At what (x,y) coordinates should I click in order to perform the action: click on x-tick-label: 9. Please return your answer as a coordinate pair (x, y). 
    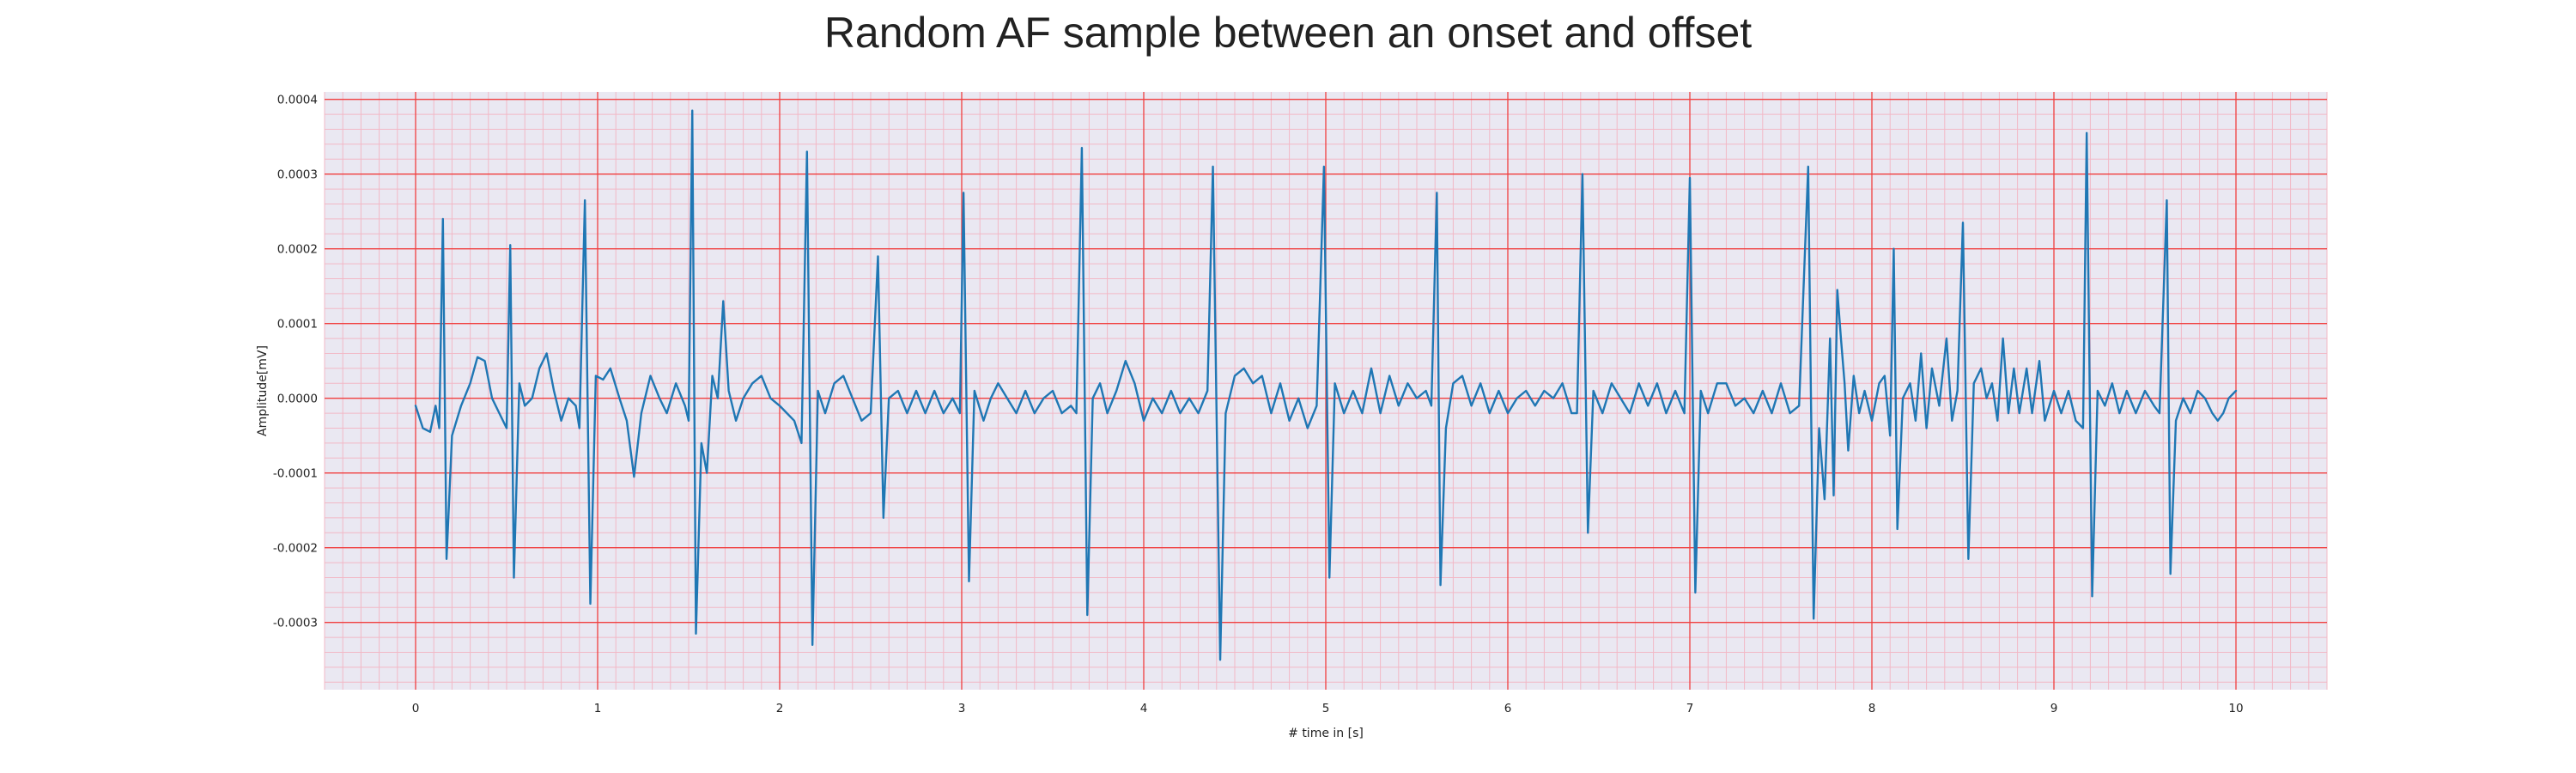
    Looking at the image, I should click on (2054, 708).